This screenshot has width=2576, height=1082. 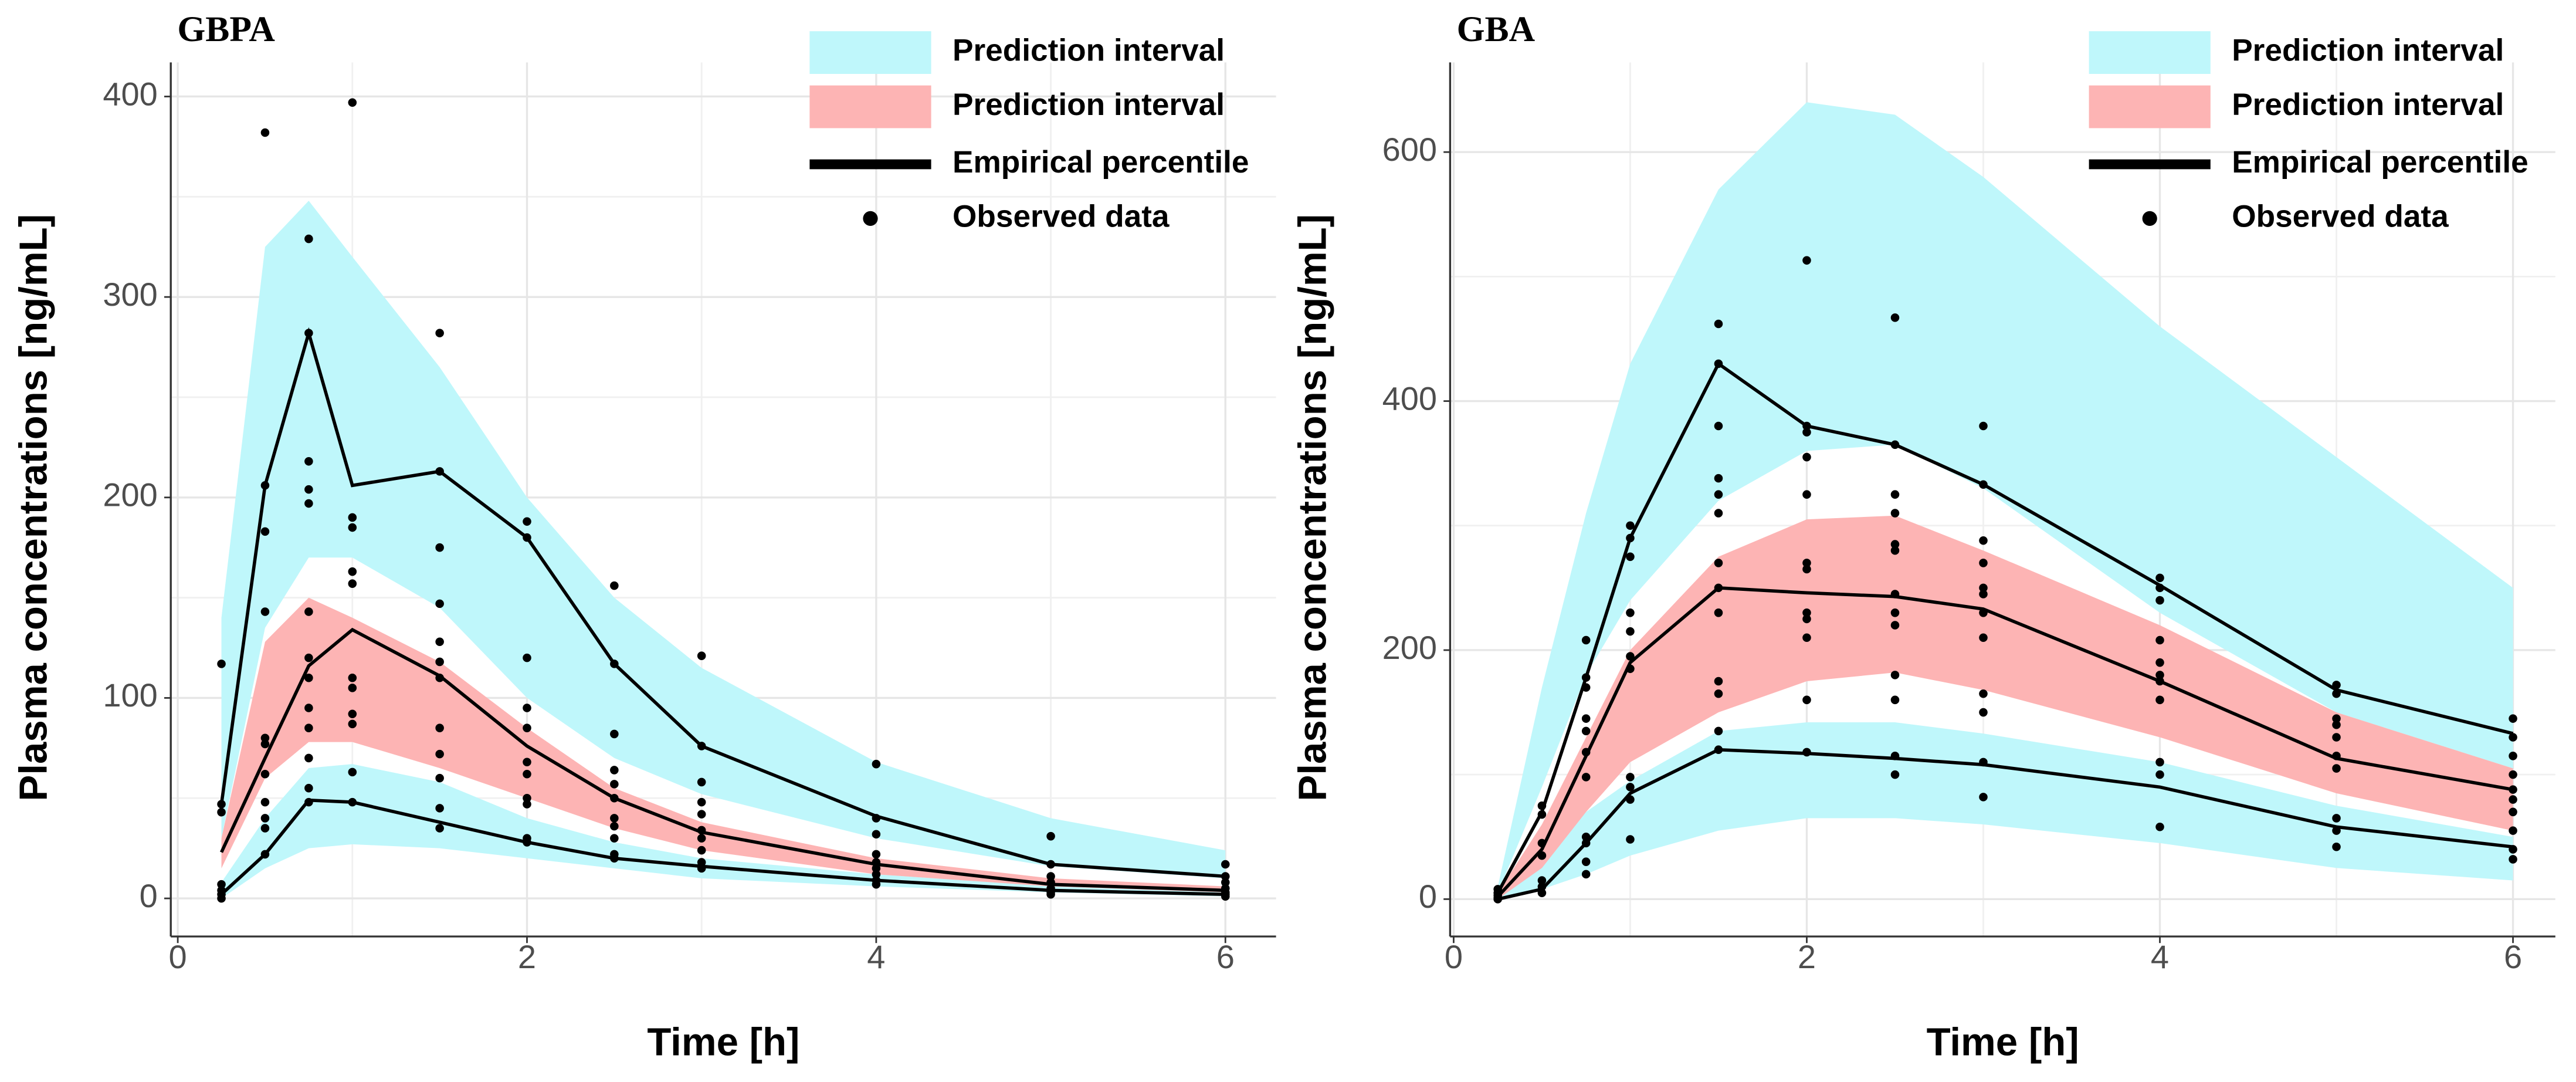 I want to click on y-tick-label: 0, so click(x=1428, y=896).